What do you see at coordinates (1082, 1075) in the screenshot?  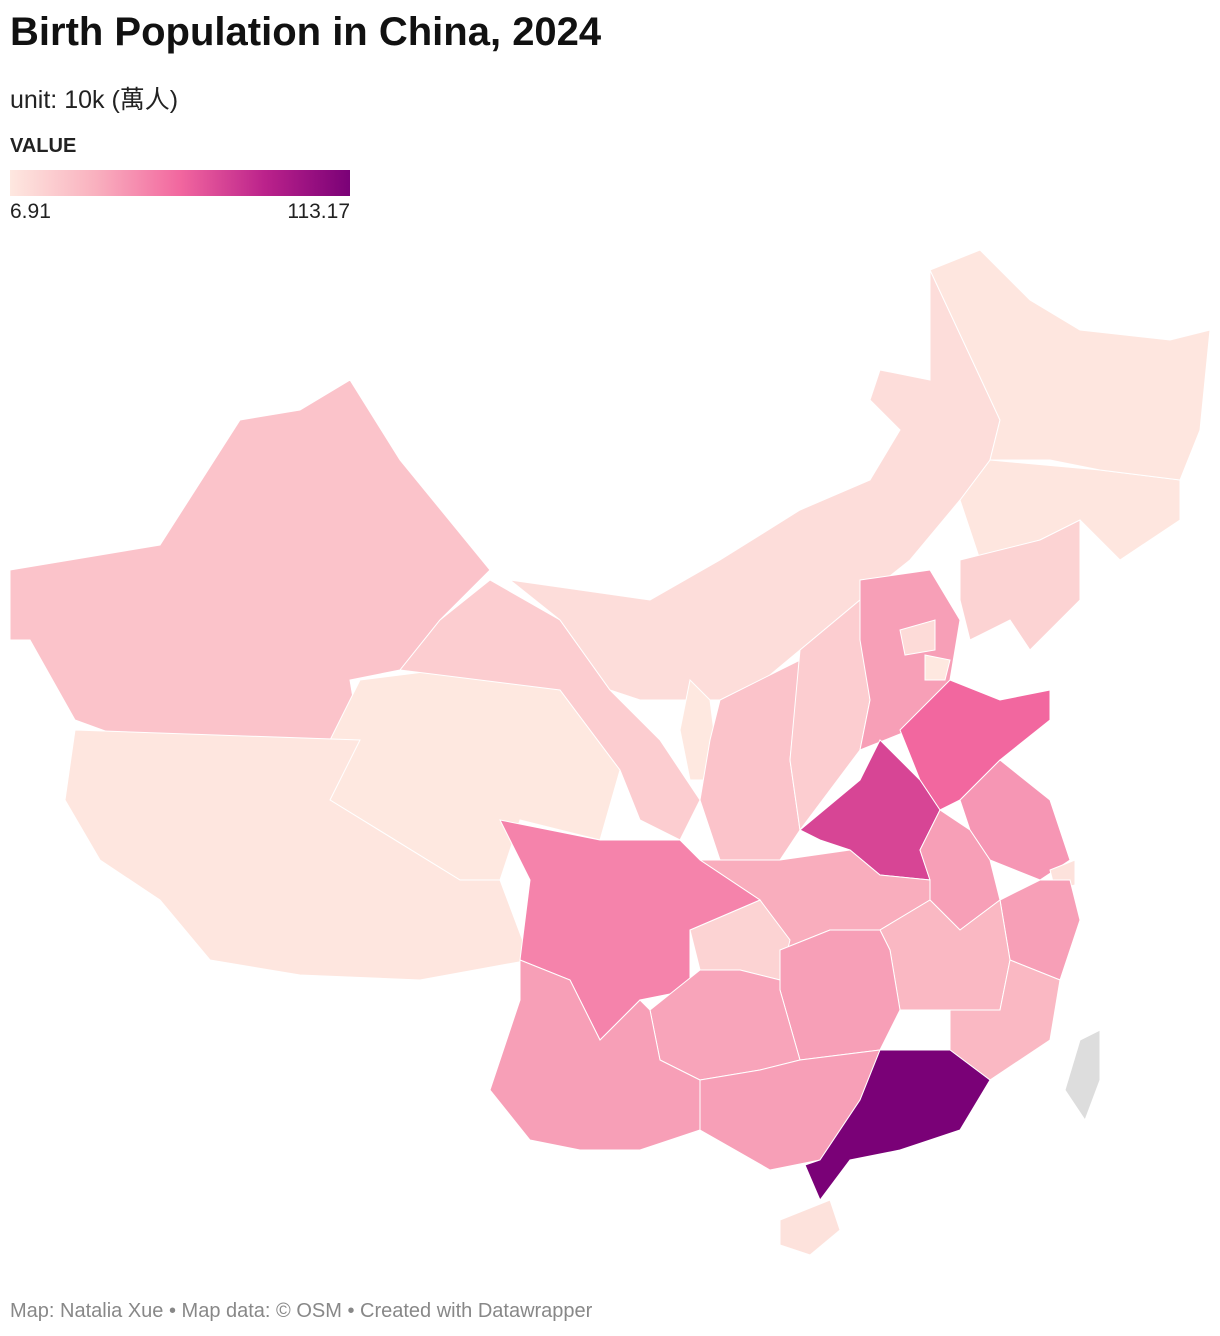 I see `unmapped-region` at bounding box center [1082, 1075].